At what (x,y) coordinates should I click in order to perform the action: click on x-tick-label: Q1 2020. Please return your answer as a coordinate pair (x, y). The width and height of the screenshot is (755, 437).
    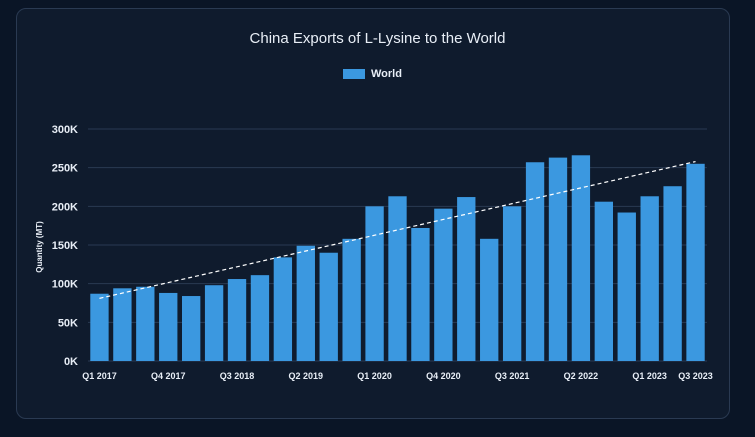
    Looking at the image, I should click on (374, 376).